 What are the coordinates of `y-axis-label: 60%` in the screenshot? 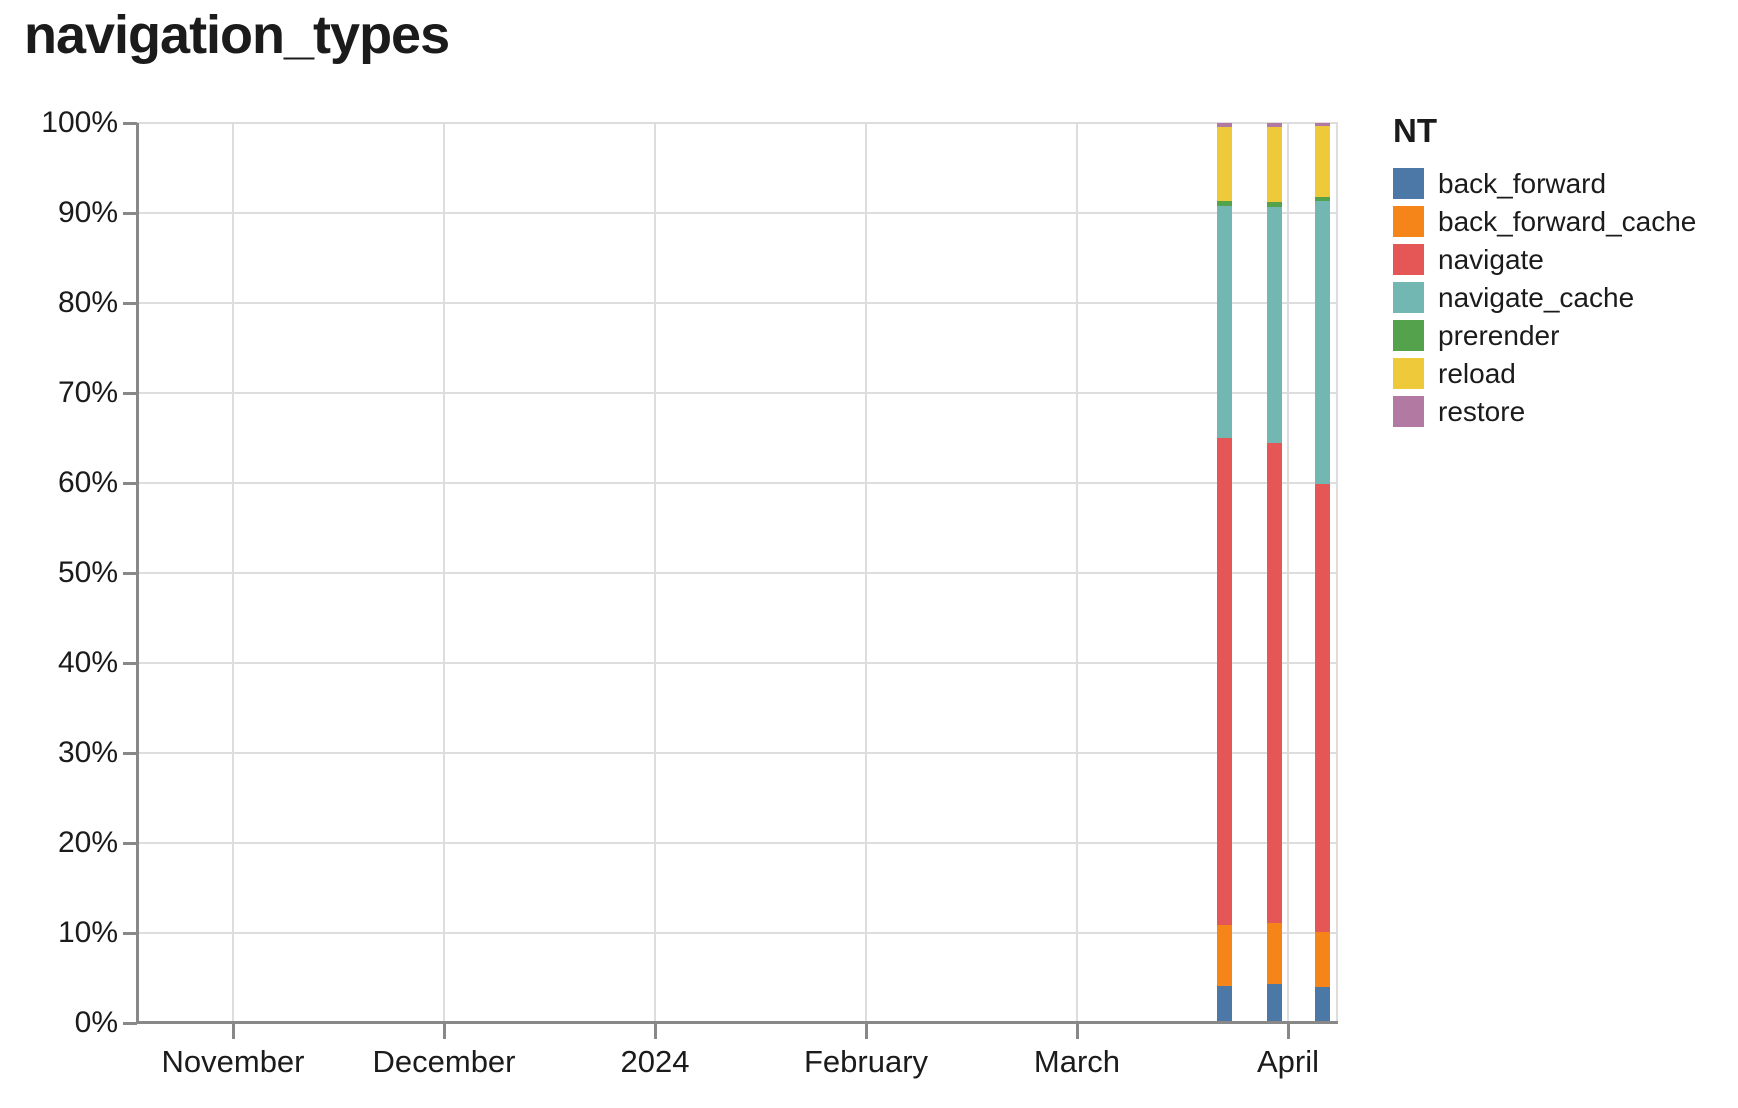 It's located at (87, 482).